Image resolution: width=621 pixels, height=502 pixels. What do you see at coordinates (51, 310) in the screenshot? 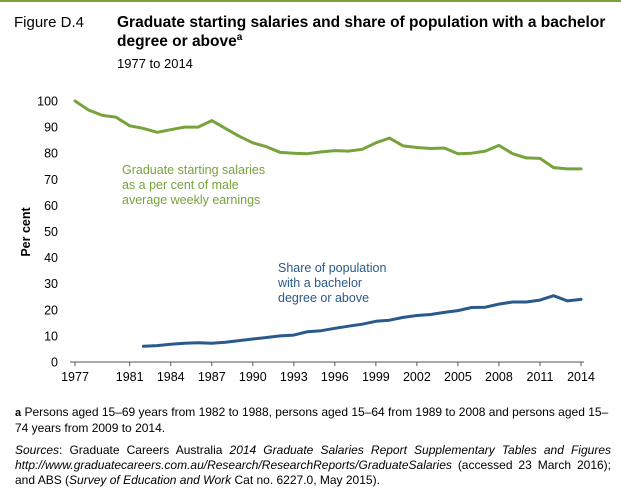
I see `y-tick-label-2: 20` at bounding box center [51, 310].